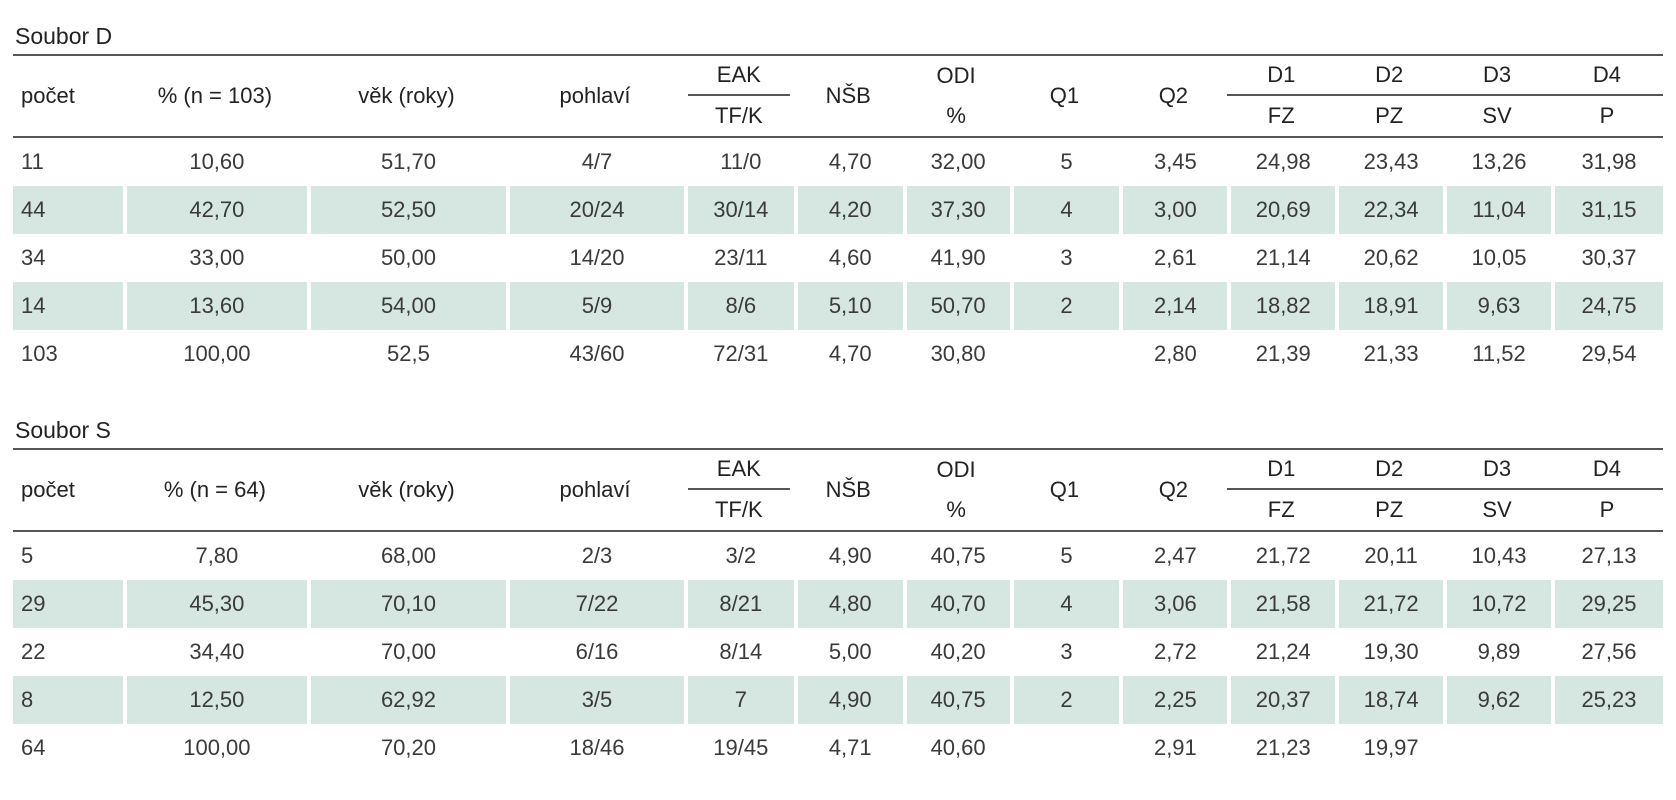 Image resolution: width=1676 pixels, height=800 pixels. What do you see at coordinates (1497, 76) in the screenshot?
I see `column-header: D3` at bounding box center [1497, 76].